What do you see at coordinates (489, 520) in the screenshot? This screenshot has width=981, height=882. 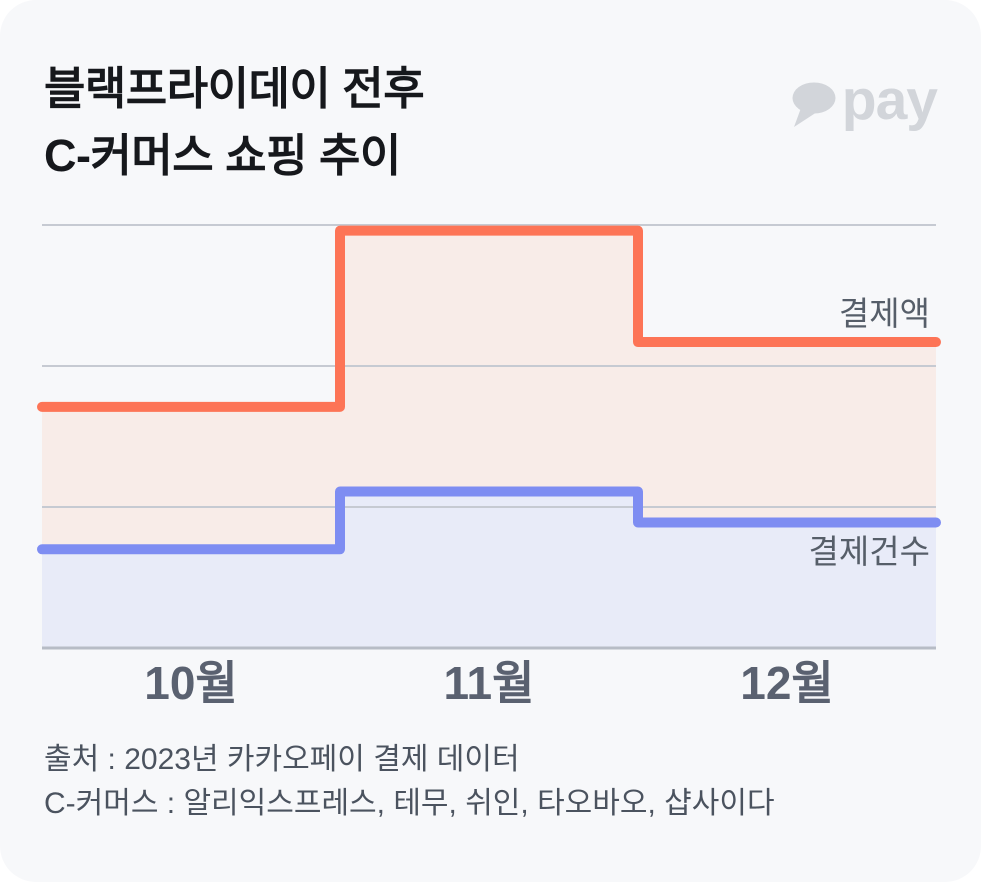 I see `series-1-line` at bounding box center [489, 520].